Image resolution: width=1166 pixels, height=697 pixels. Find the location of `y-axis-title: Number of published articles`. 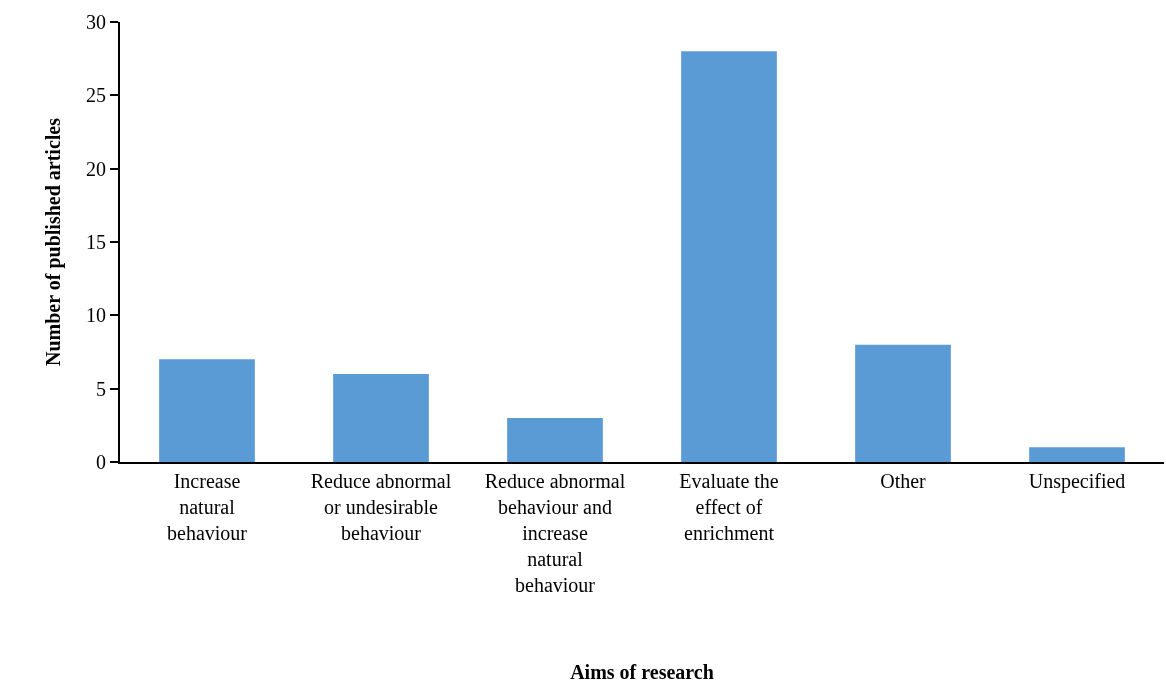

y-axis-title: Number of published articles is located at coordinates (53, 241).